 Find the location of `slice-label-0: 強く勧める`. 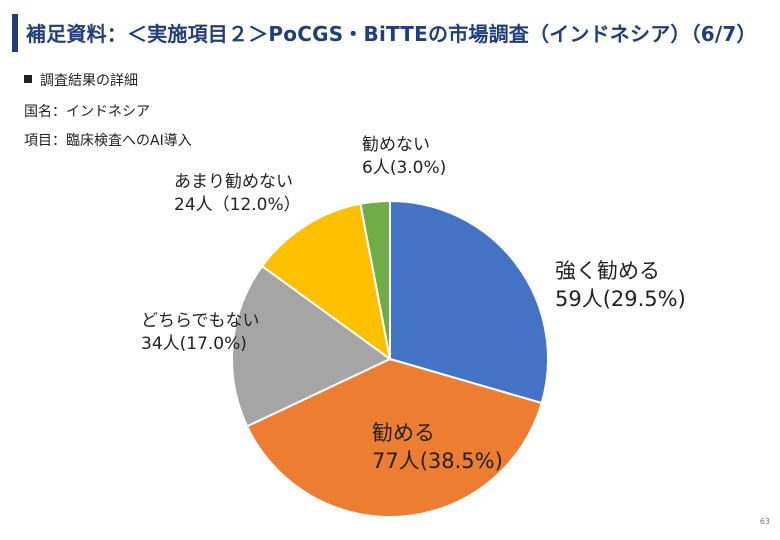

slice-label-0: 強く勧める is located at coordinates (607, 271).